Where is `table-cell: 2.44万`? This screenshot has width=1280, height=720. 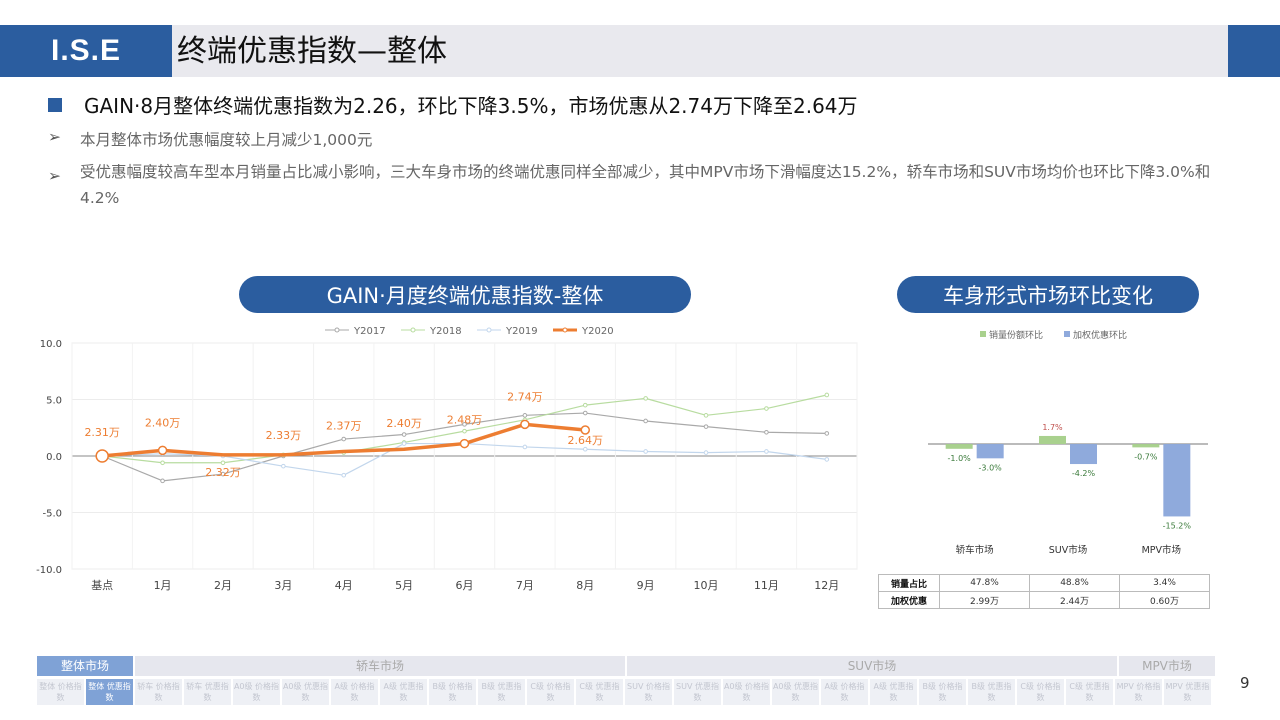
table-cell: 2.44万 is located at coordinates (1074, 600).